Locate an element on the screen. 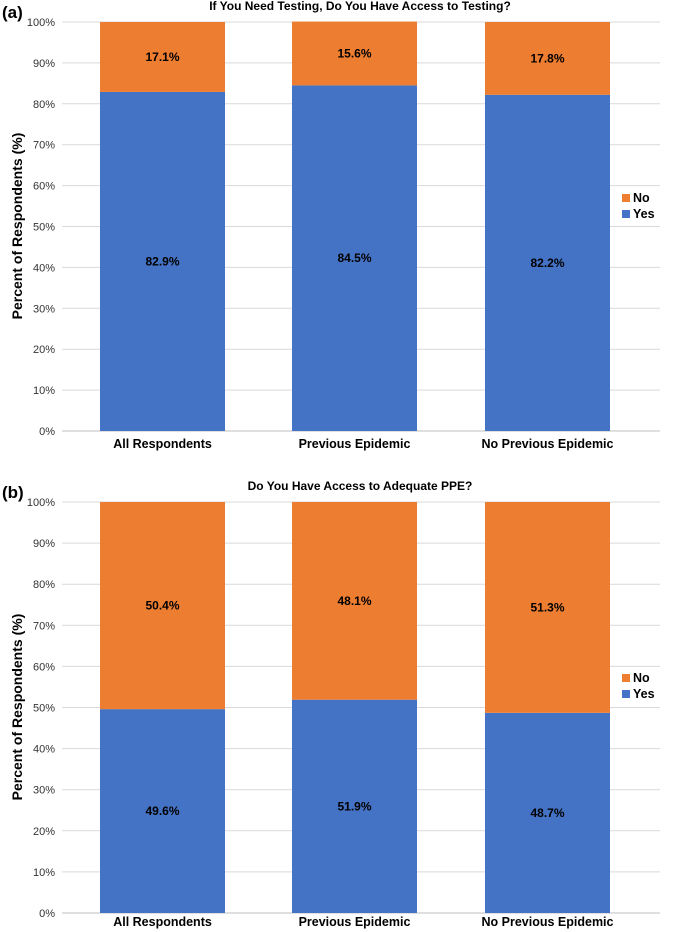 The height and width of the screenshot is (932, 685). data-label-no-0: 50.4% is located at coordinates (162, 606).